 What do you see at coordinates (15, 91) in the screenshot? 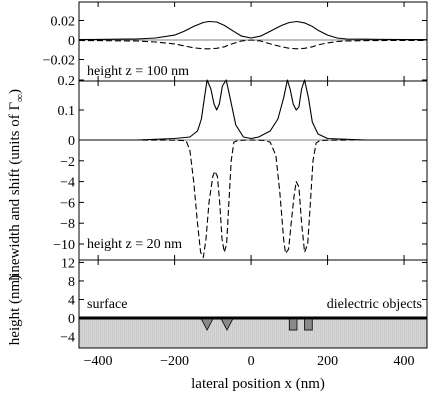
I see `y-axis-label-top-close: )` at bounding box center [15, 91].